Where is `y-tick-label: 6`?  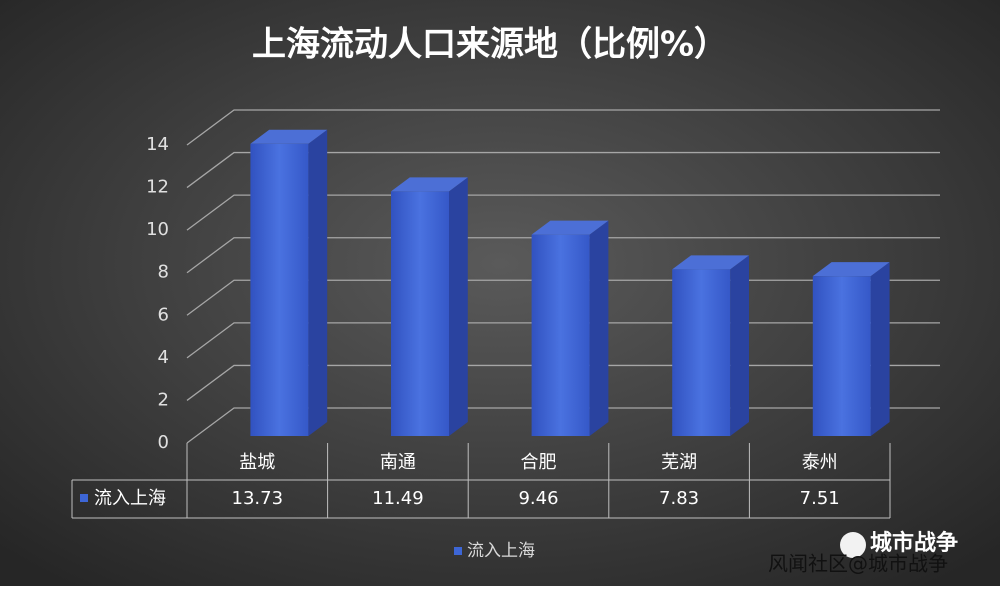 y-tick-label: 6 is located at coordinates (163, 314).